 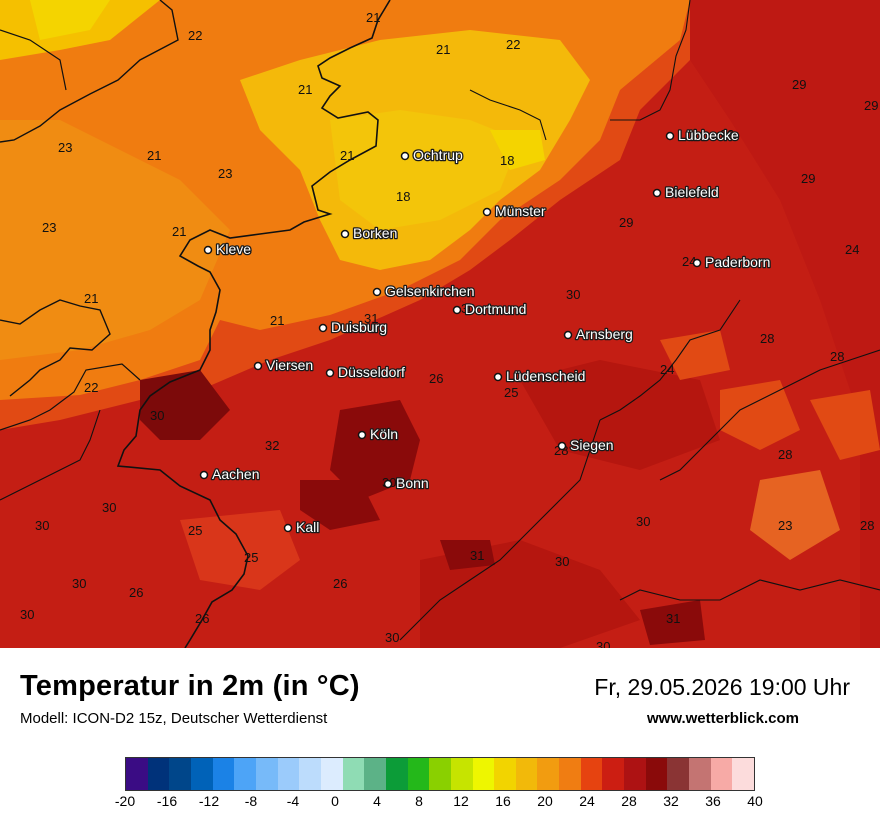 What do you see at coordinates (430, 291) in the screenshot?
I see `city-label: Gelsenkirchen` at bounding box center [430, 291].